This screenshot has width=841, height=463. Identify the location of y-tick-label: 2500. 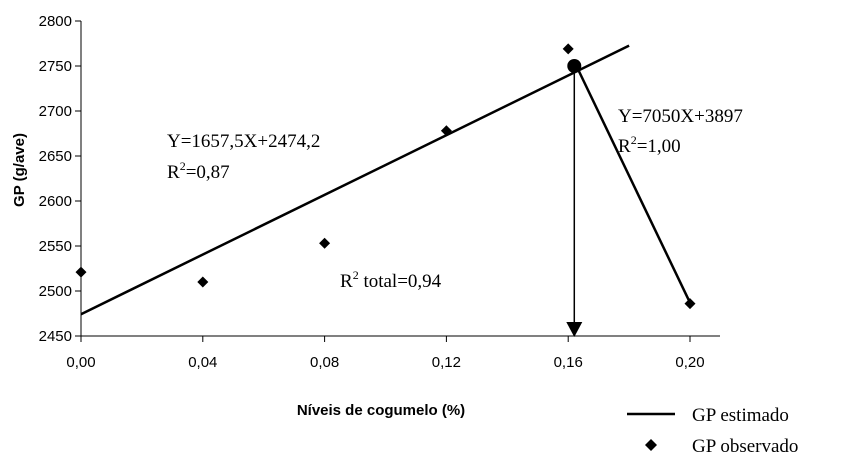
(55, 291).